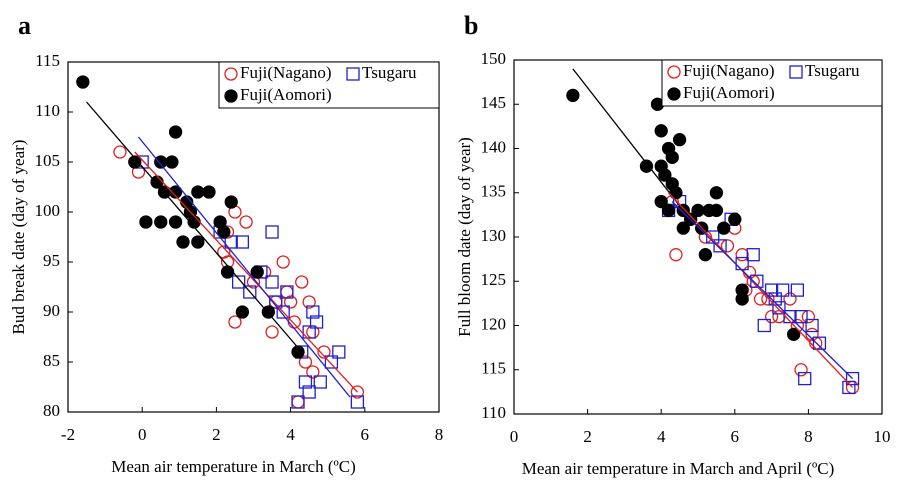 The width and height of the screenshot is (903, 483). I want to click on x-tick-label: 0, so click(142, 434).